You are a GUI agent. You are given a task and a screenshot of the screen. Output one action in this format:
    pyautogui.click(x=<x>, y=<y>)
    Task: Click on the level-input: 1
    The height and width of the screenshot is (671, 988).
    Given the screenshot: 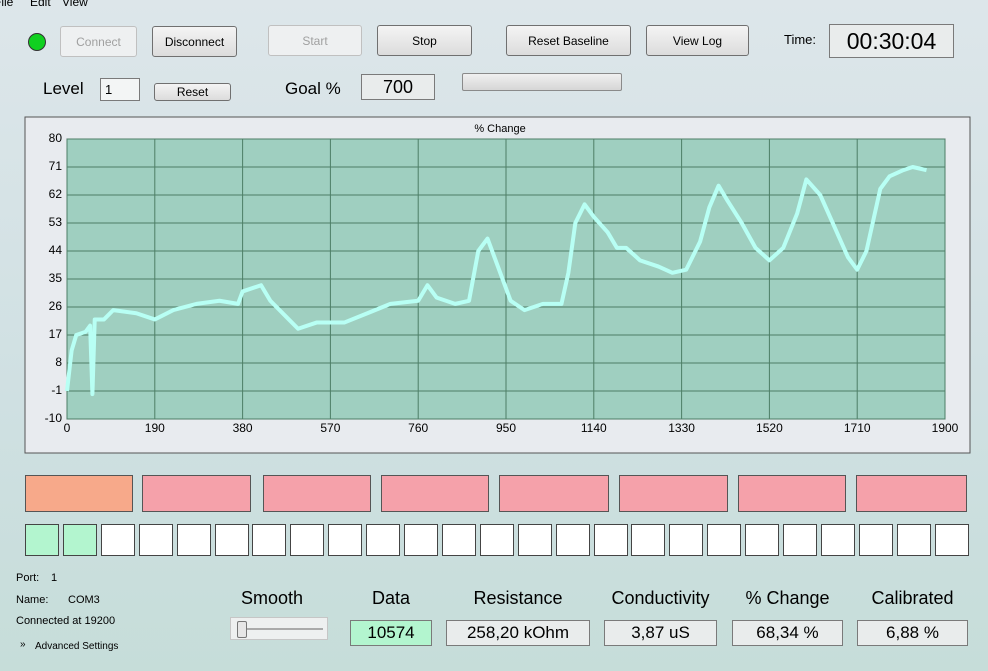 What is the action you would take?
    pyautogui.click(x=120, y=89)
    